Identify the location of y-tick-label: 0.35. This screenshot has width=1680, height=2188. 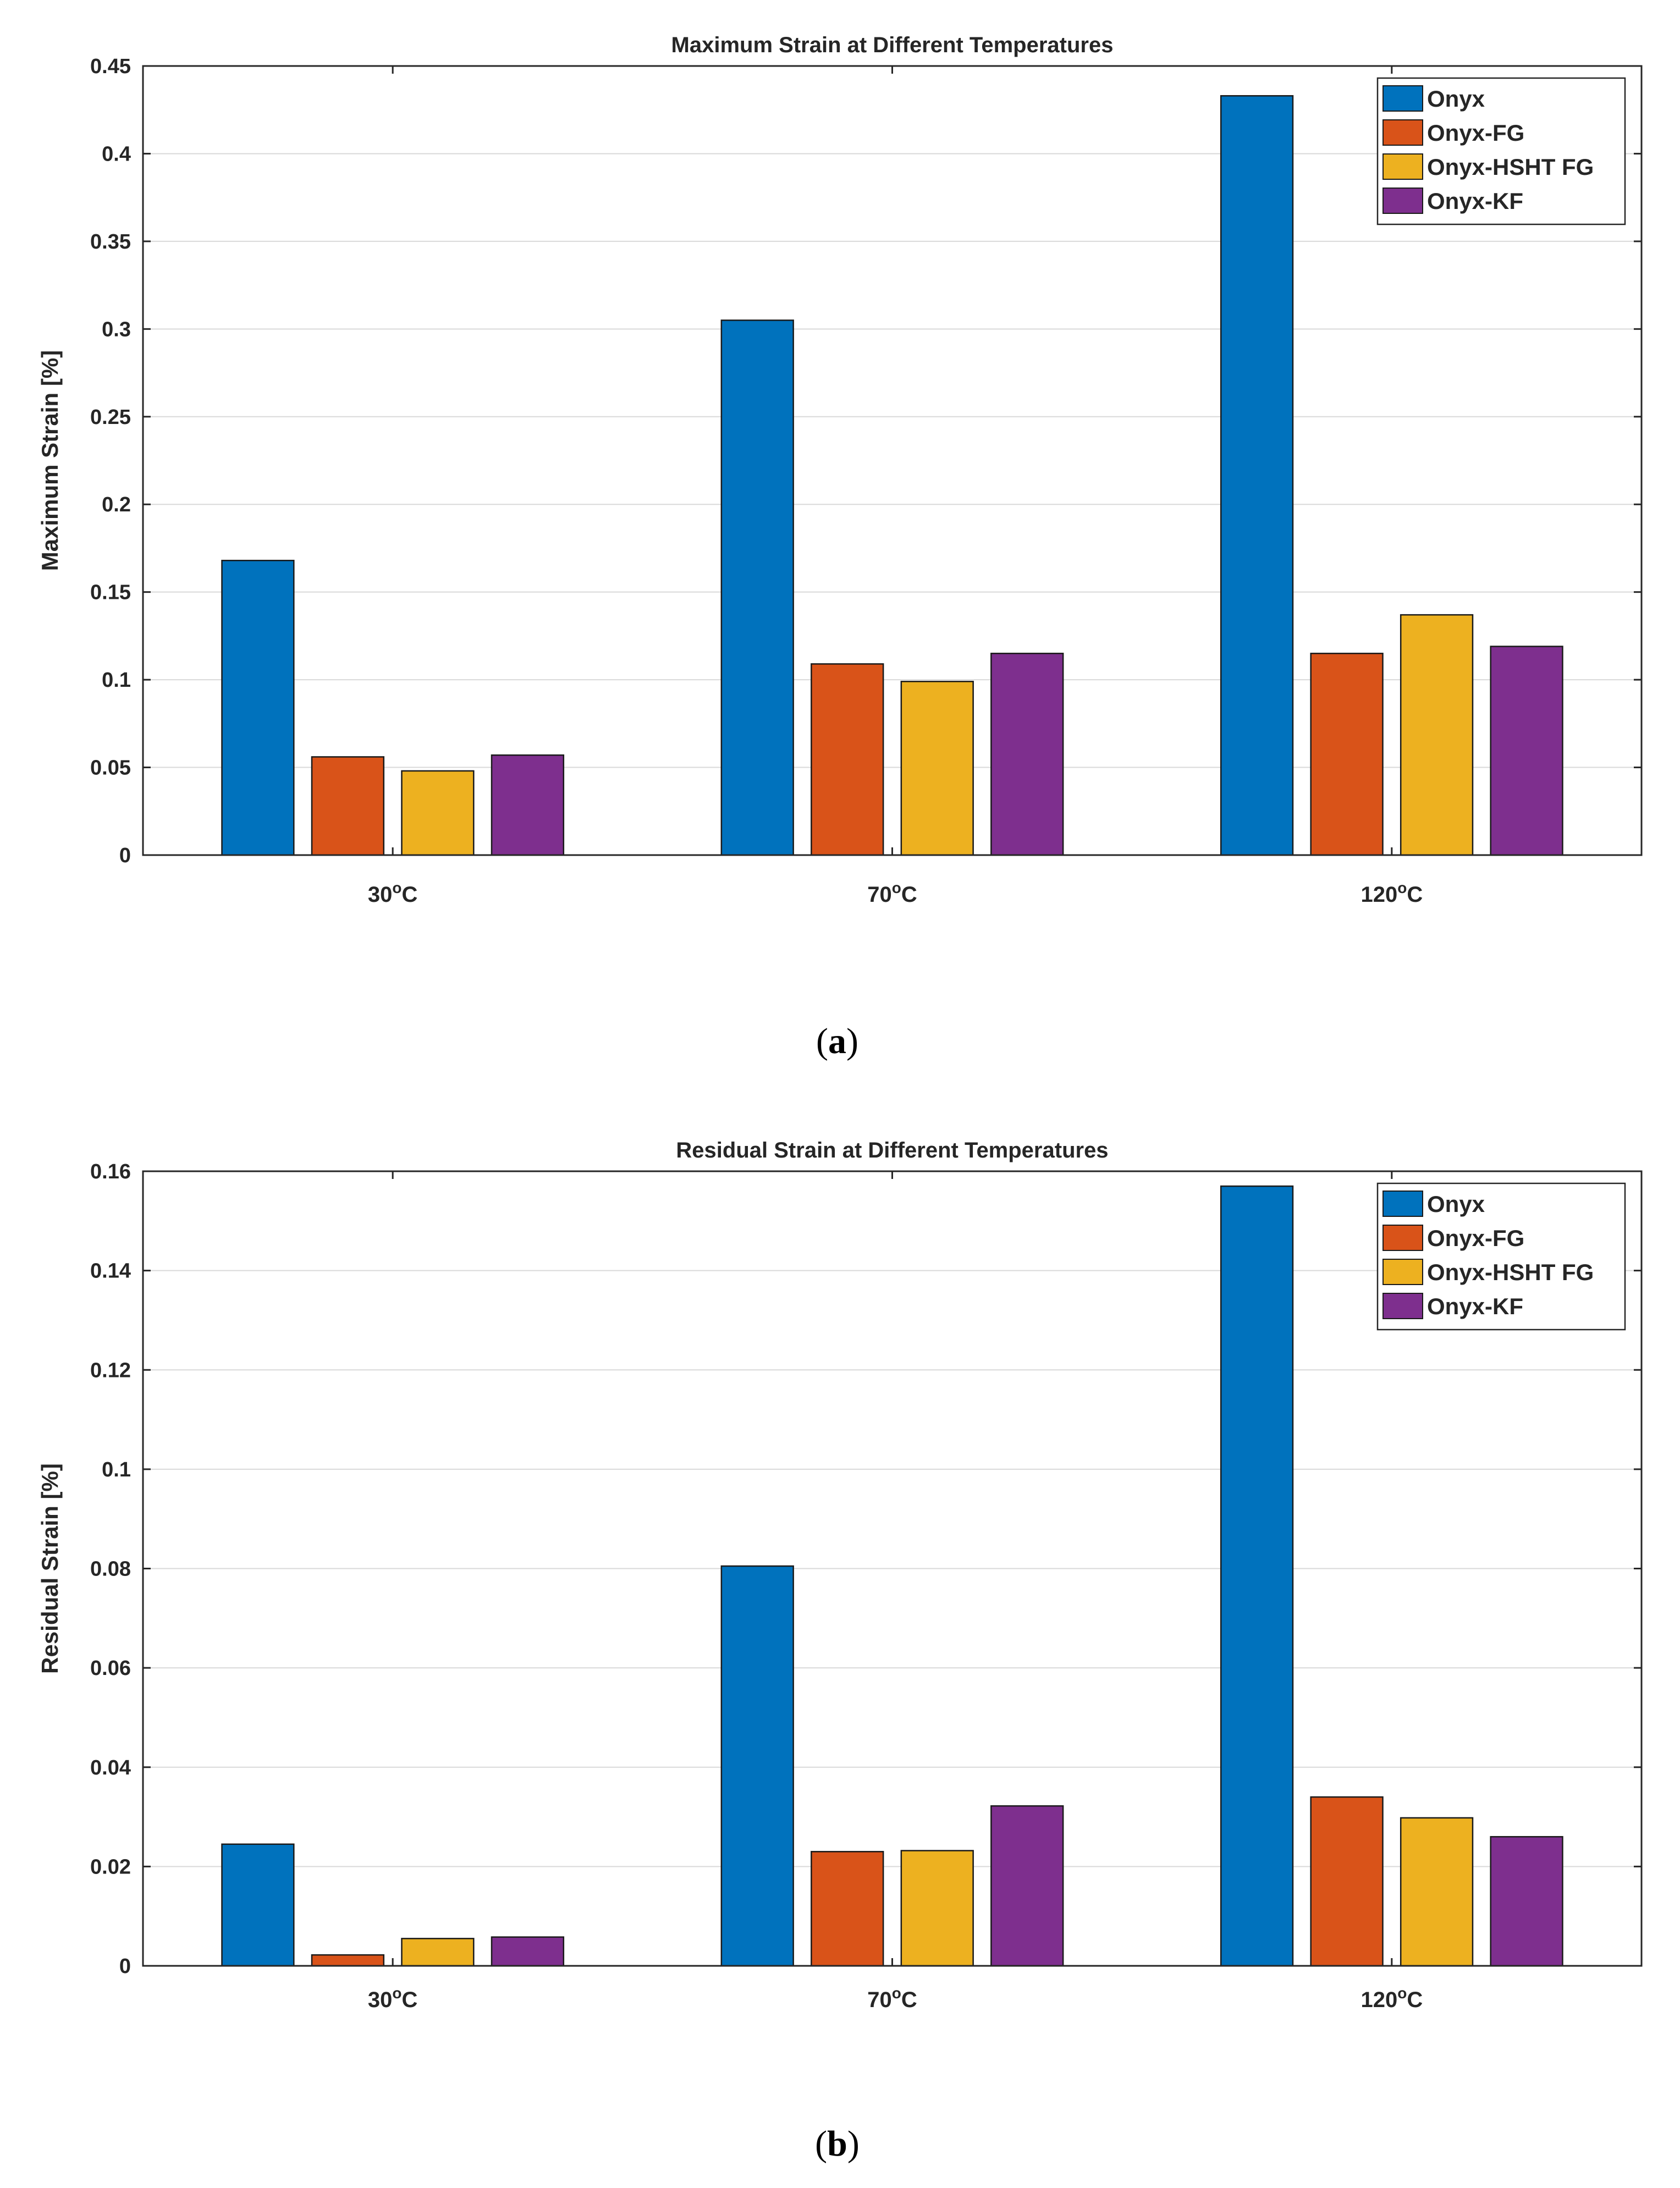
(110, 241).